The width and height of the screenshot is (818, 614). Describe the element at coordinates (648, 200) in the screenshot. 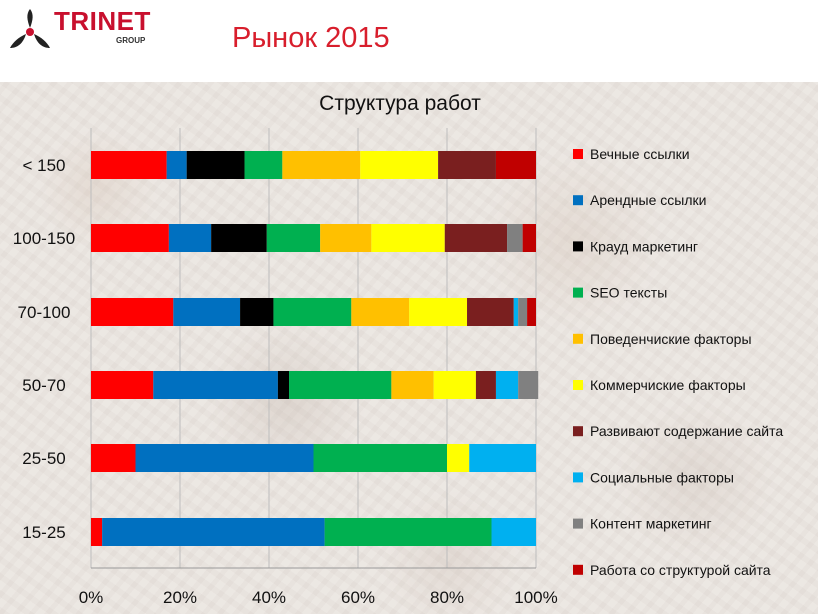

I see `legend-label: Арендные ссылки` at that location.